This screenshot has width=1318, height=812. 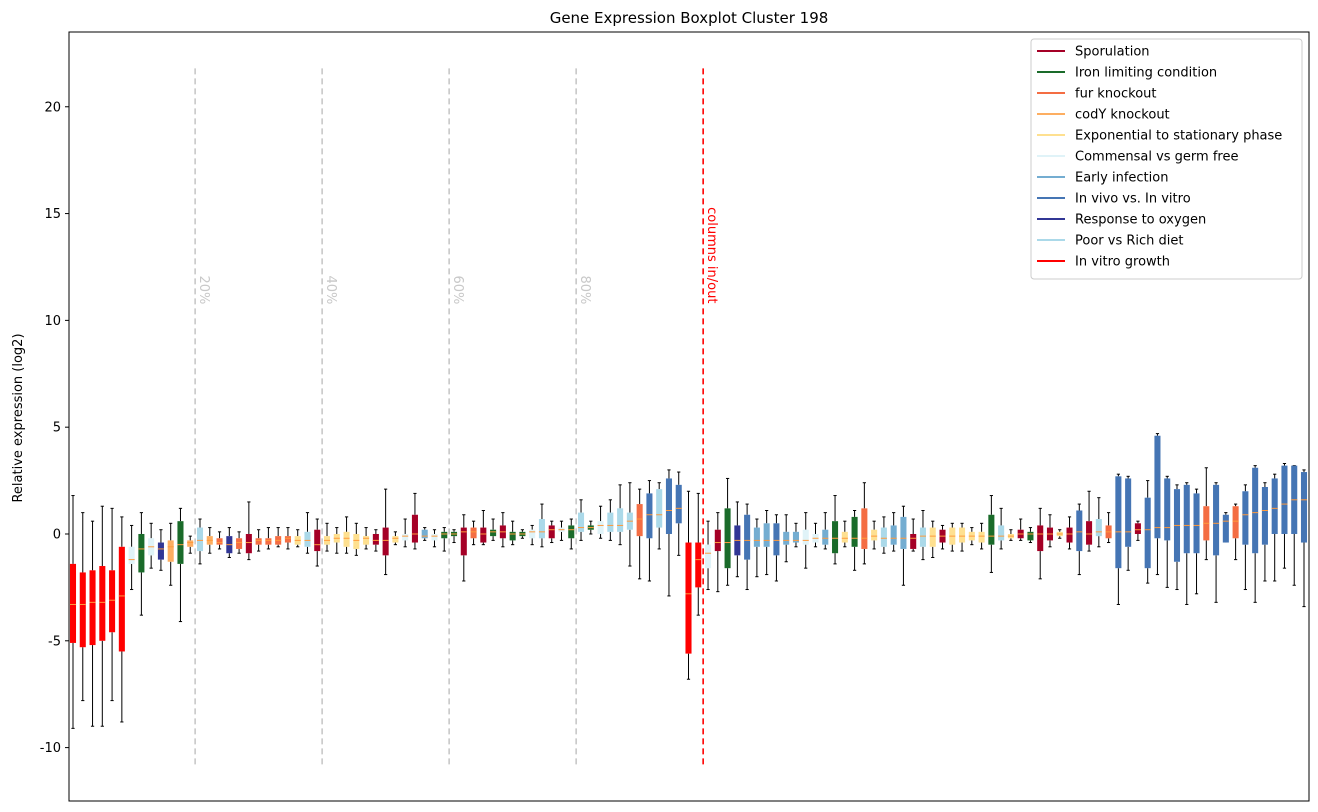 What do you see at coordinates (54, 428) in the screenshot?
I see `y-axis: -10 -5 0 5 10 15 20` at bounding box center [54, 428].